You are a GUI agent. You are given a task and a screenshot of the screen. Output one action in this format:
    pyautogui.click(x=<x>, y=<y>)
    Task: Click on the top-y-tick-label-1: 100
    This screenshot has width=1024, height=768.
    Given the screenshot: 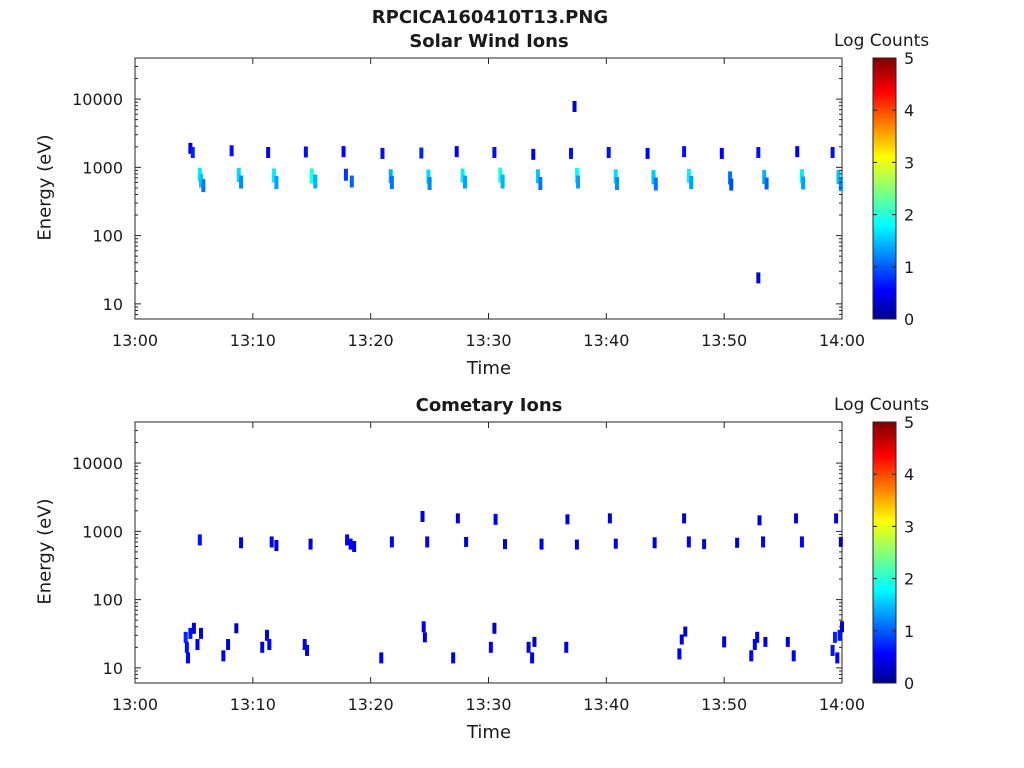 What is the action you would take?
    pyautogui.click(x=107, y=236)
    